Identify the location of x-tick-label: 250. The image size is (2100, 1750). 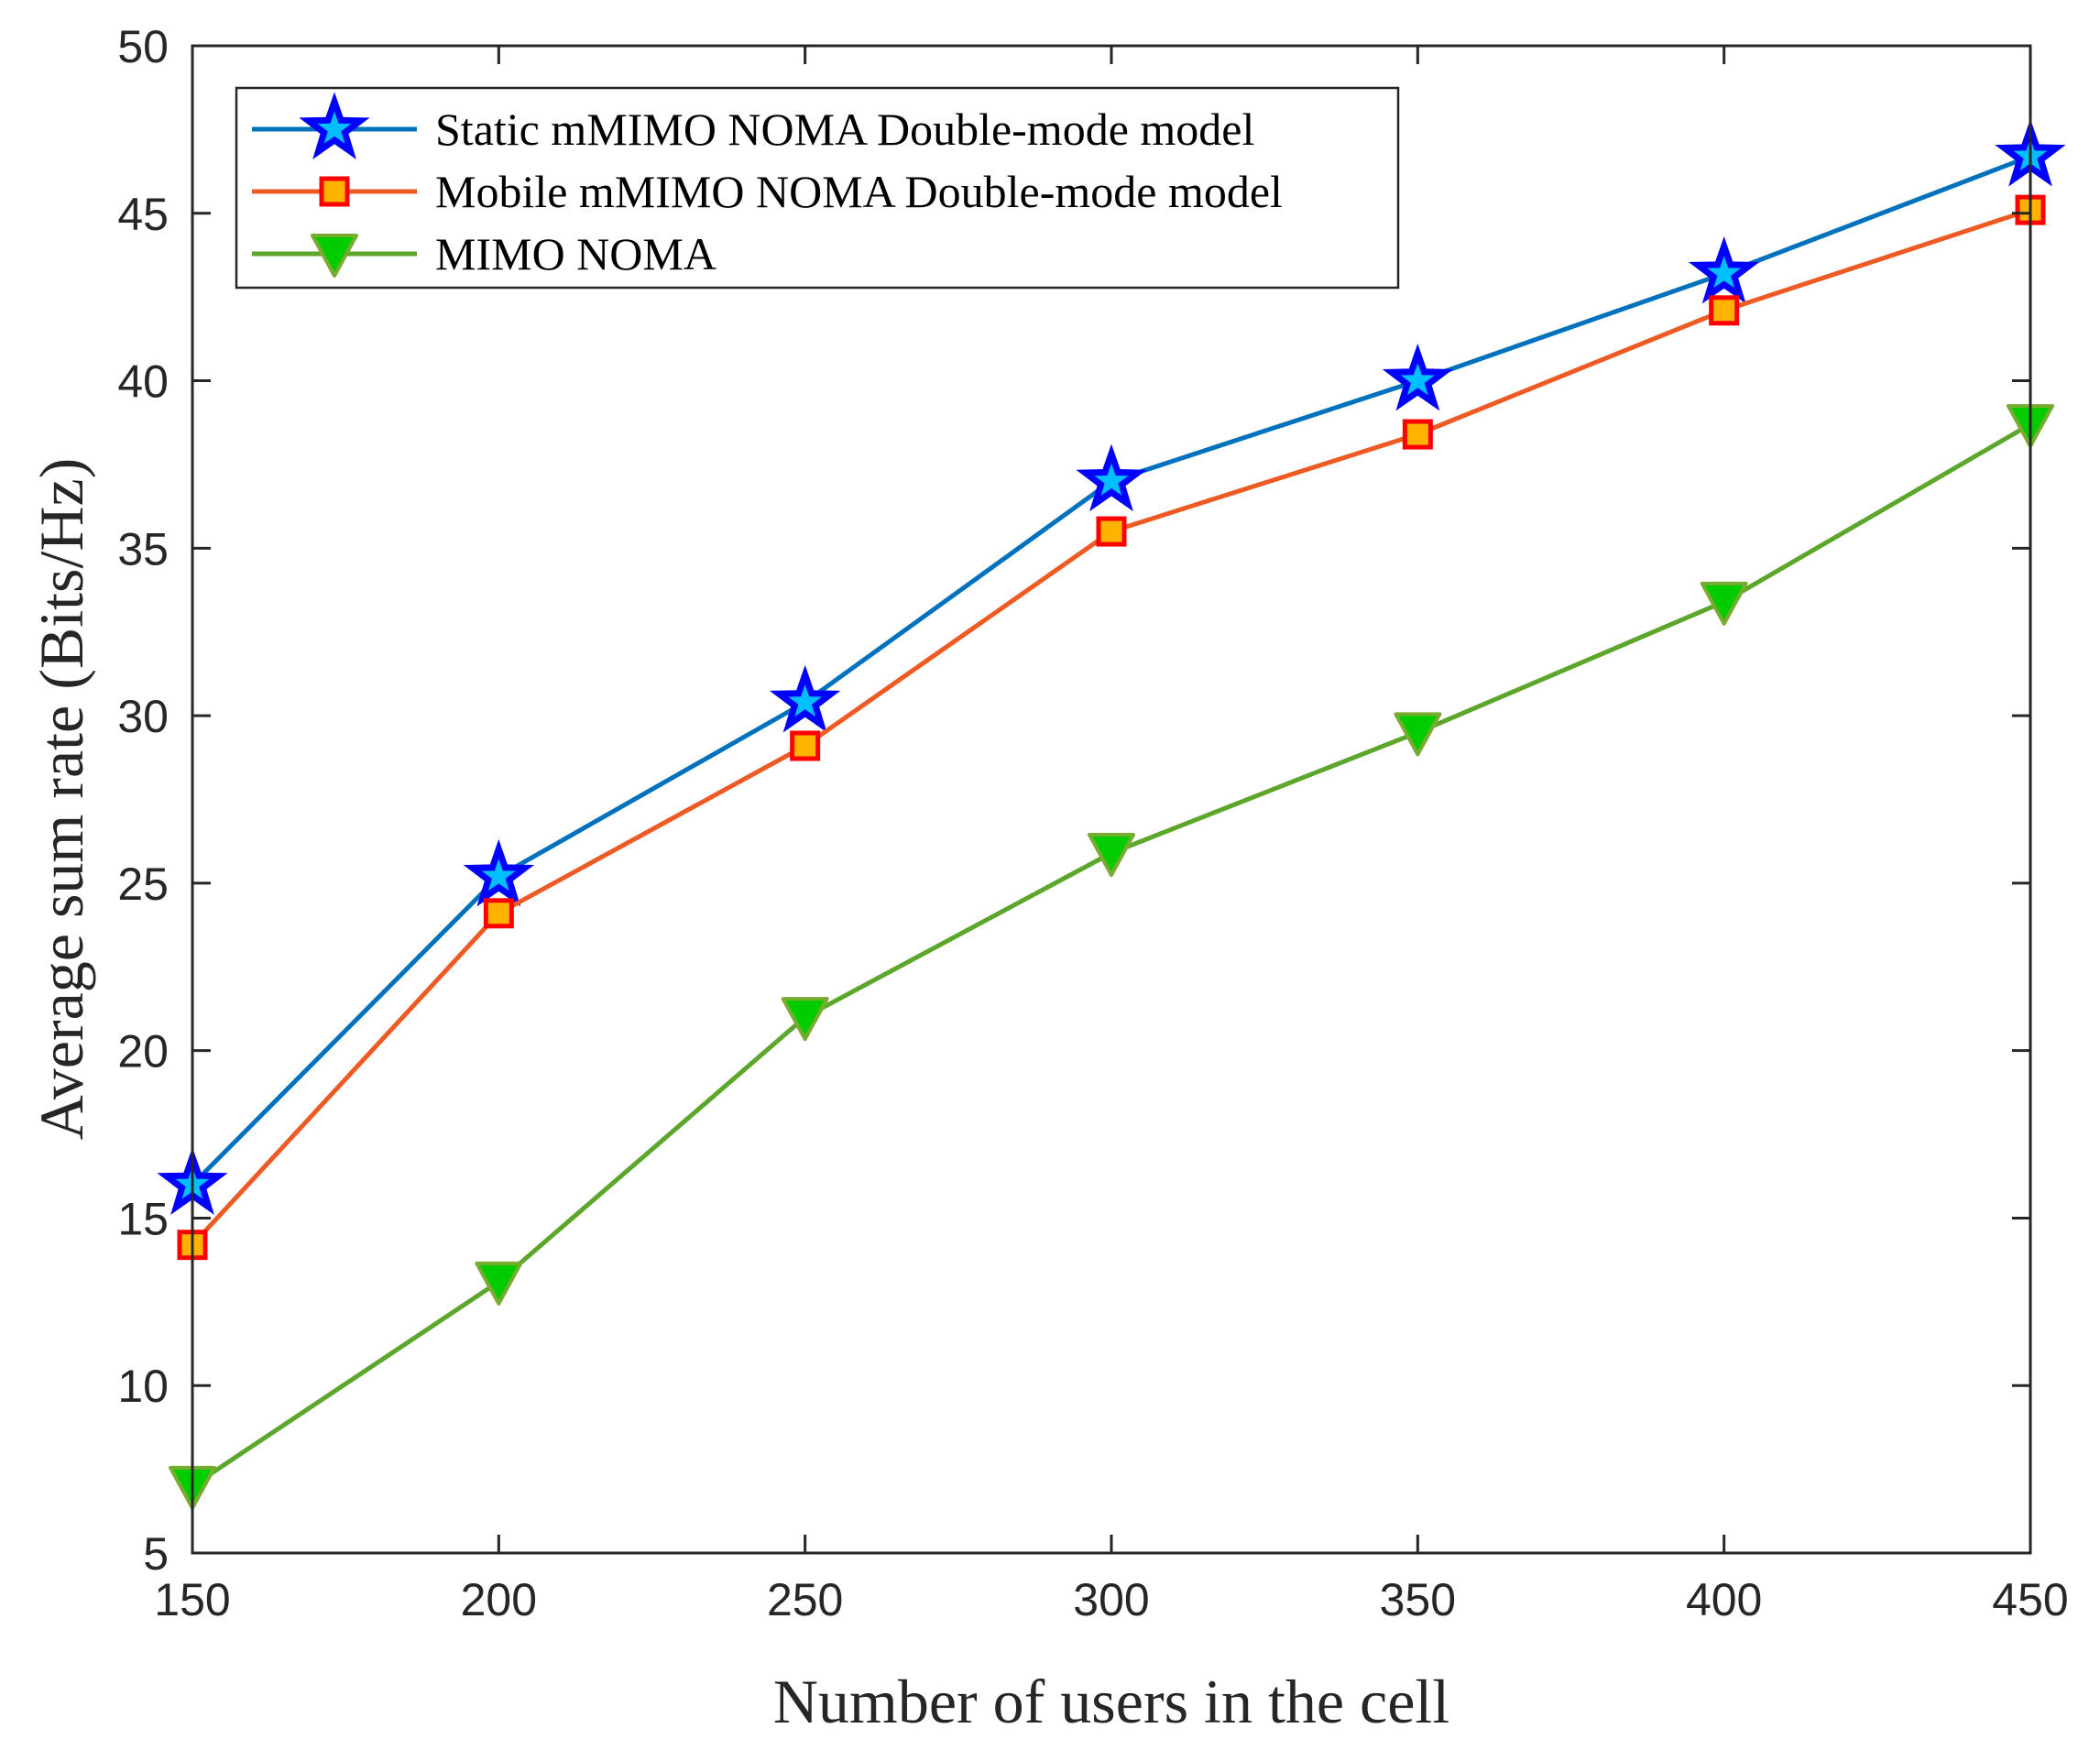
(805, 1599).